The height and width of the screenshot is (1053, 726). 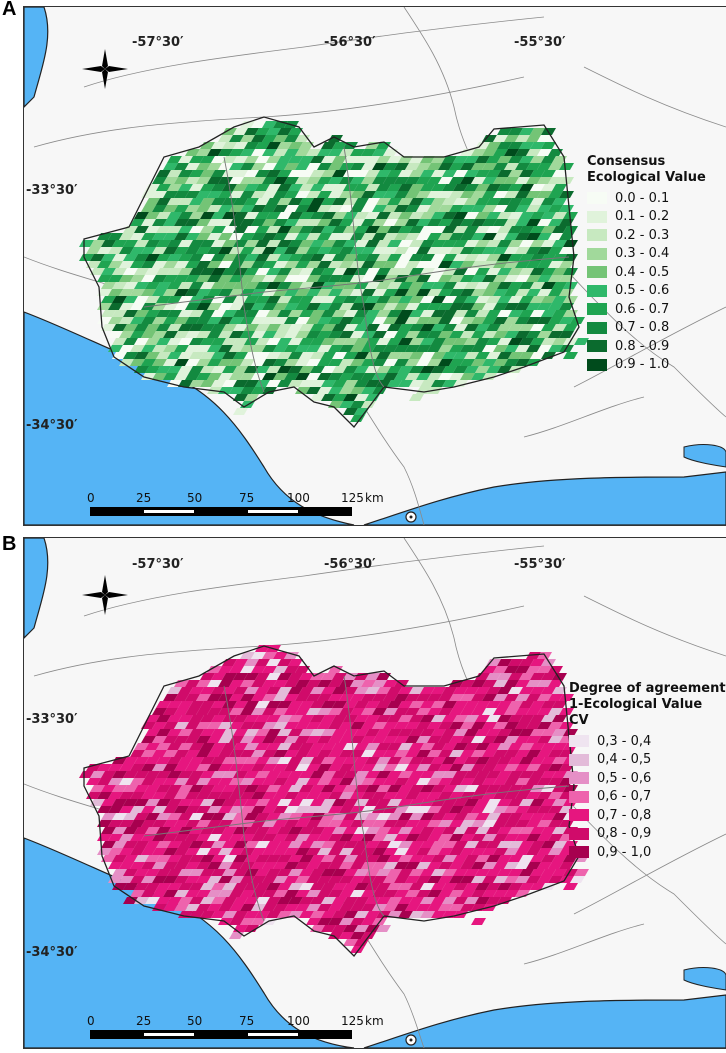 I want to click on legend-item: 0,8 - 0,9, so click(x=647, y=834).